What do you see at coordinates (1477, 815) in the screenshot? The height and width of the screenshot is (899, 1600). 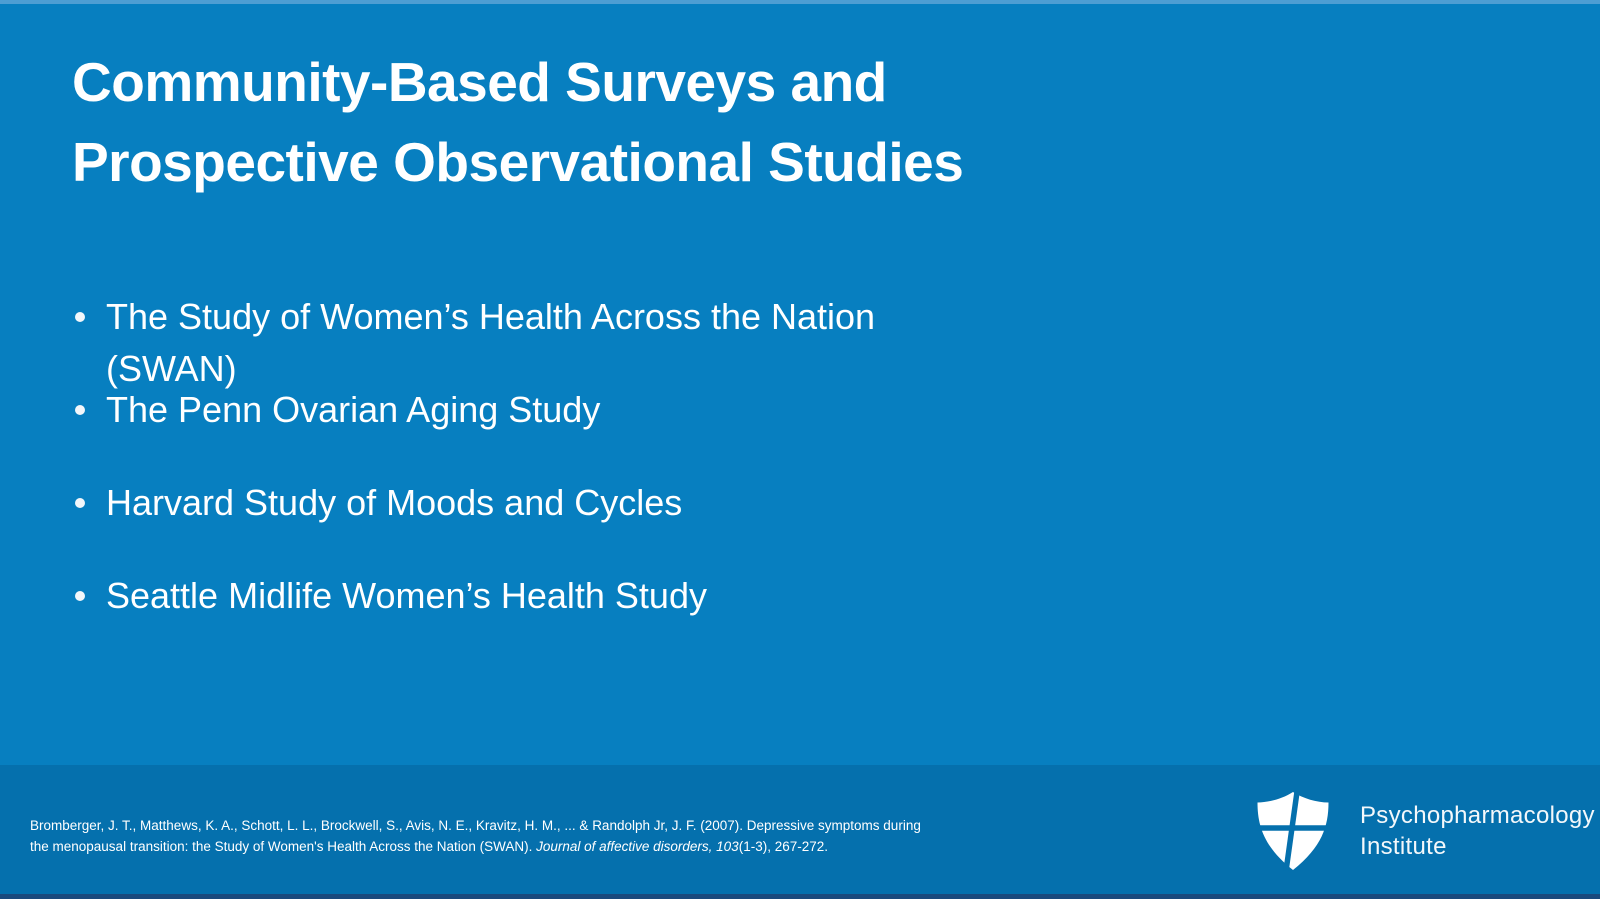 I see `logo-name-line1: Psychopharmacology` at bounding box center [1477, 815].